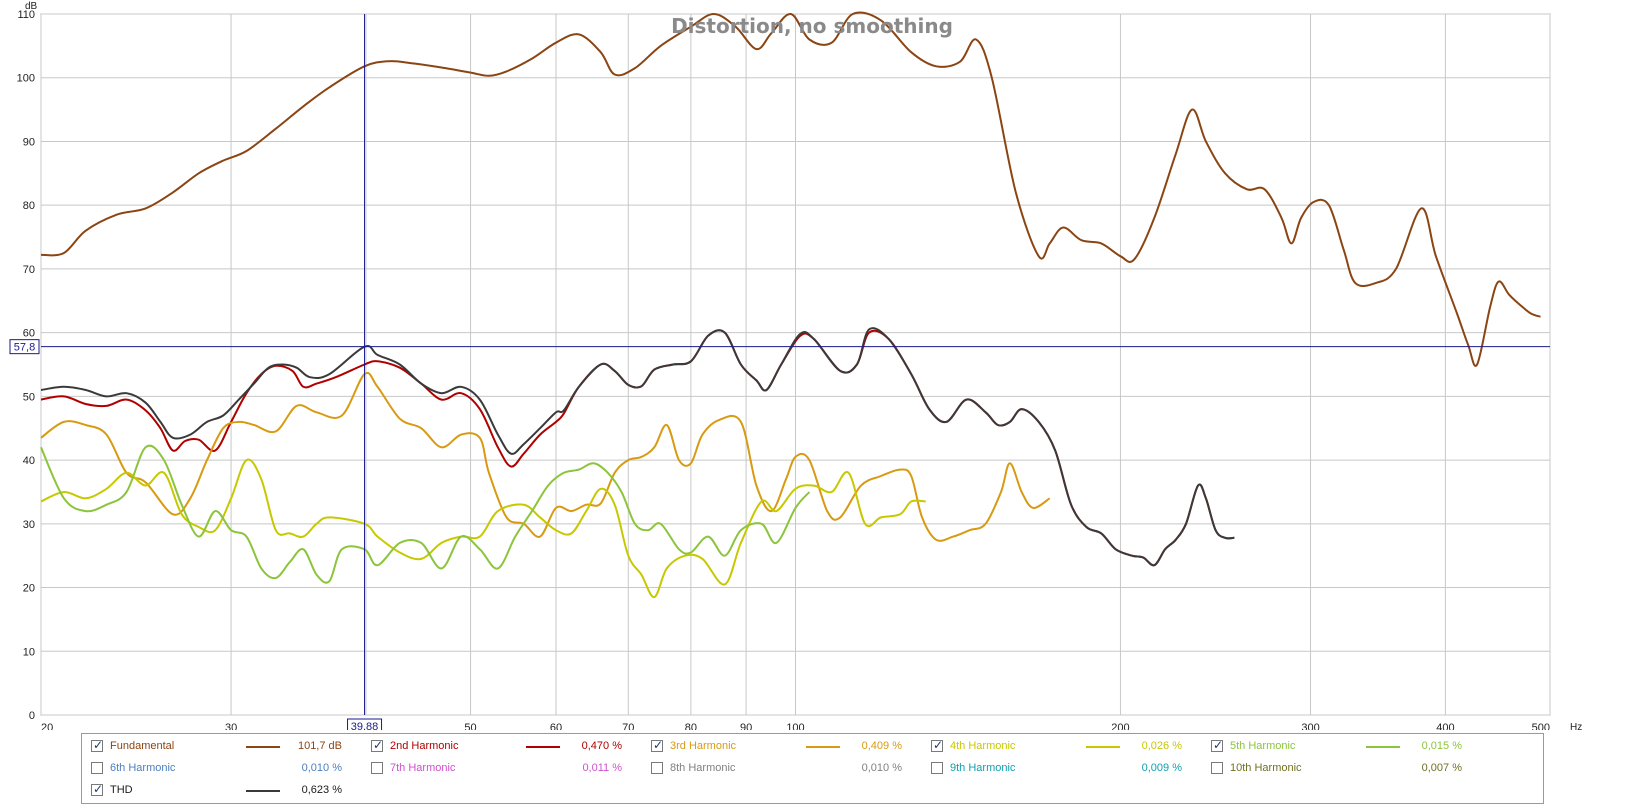  What do you see at coordinates (1445, 726) in the screenshot?
I see `x-tick-label: 400` at bounding box center [1445, 726].